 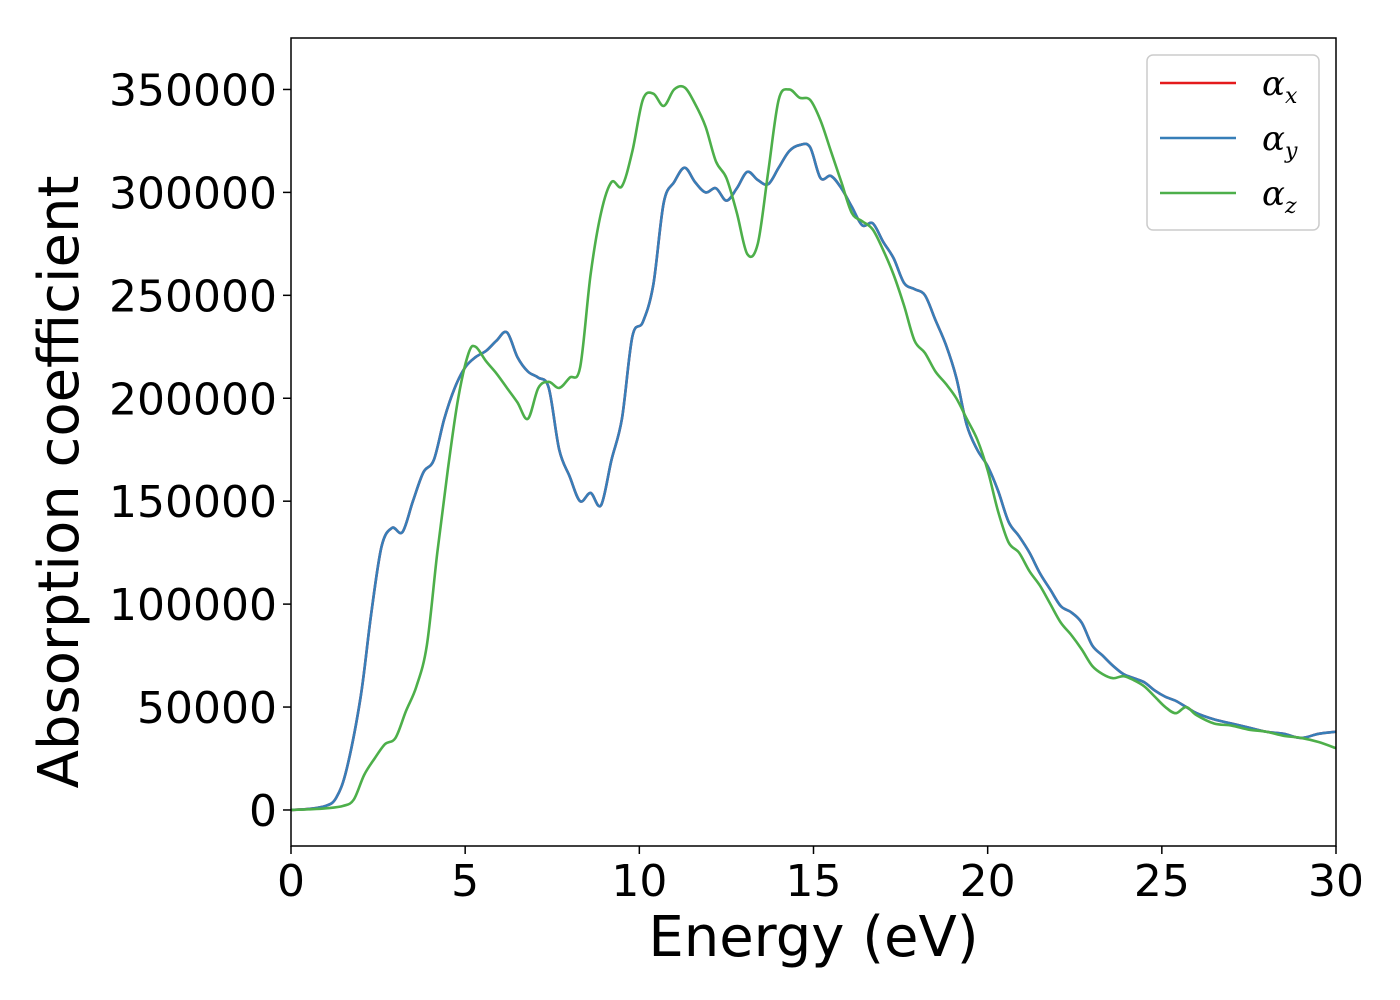 What do you see at coordinates (988, 881) in the screenshot?
I see `x-tick-label: 20` at bounding box center [988, 881].